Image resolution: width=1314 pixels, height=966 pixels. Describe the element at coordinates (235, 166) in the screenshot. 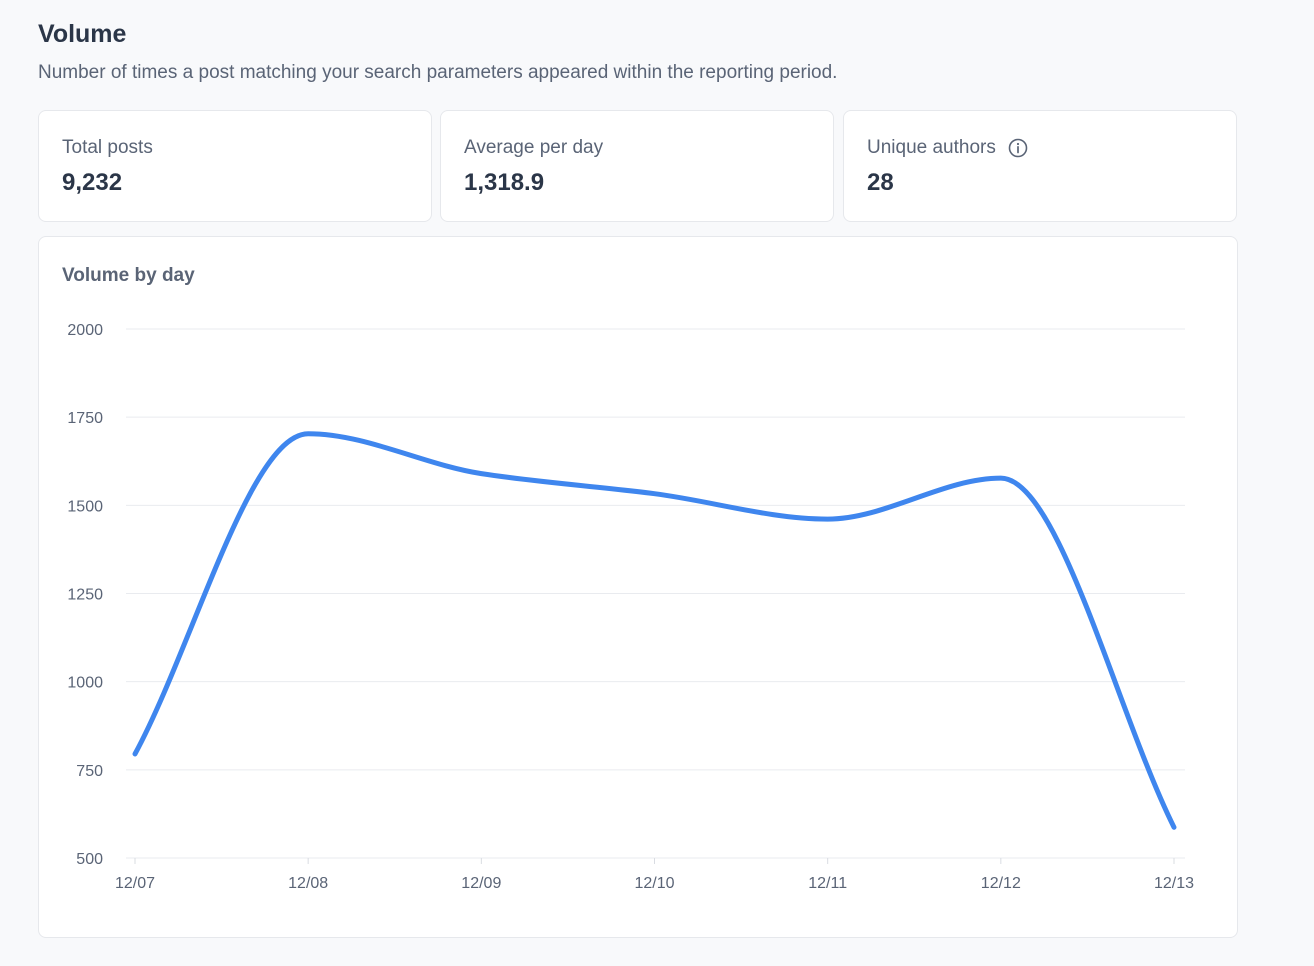

I see `stat-card-total-posts: Total posts 9,232` at that location.